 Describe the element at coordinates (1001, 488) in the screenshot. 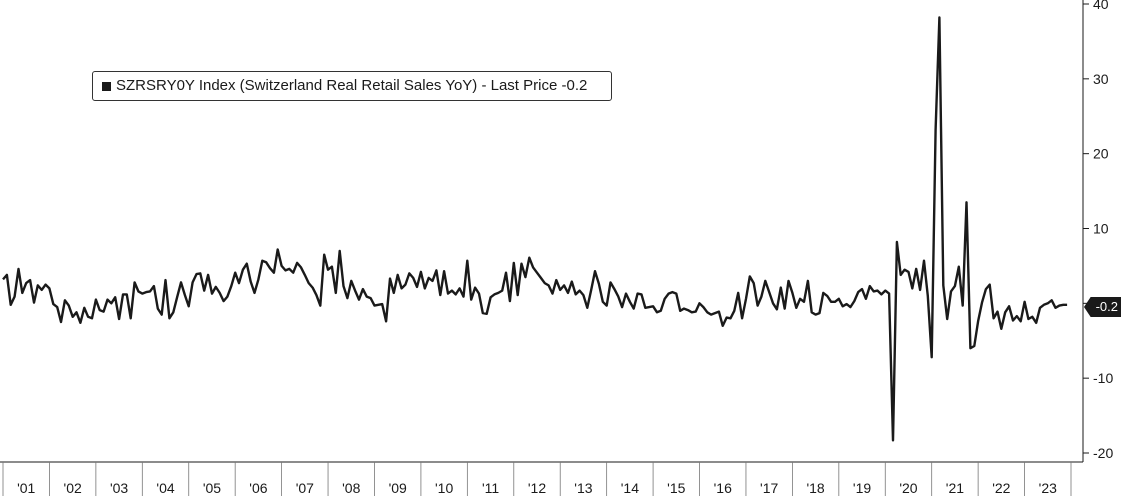

I see `x-tick-label: '22` at that location.